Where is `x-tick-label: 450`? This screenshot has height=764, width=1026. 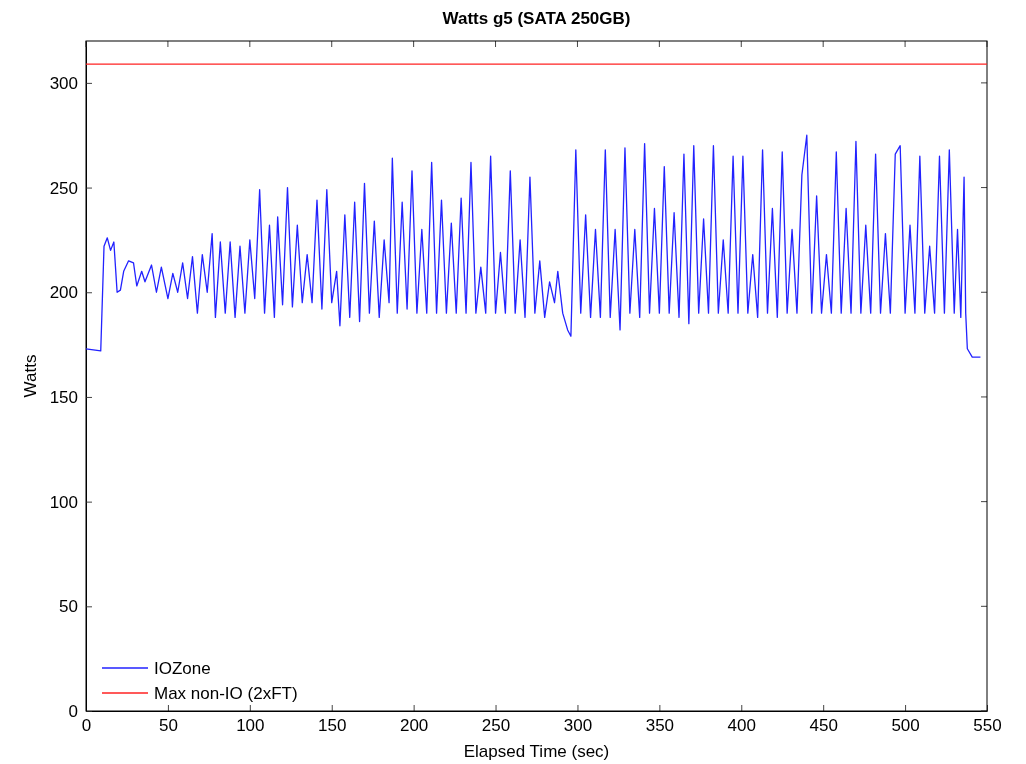
x-tick-label: 450 is located at coordinates (823, 726).